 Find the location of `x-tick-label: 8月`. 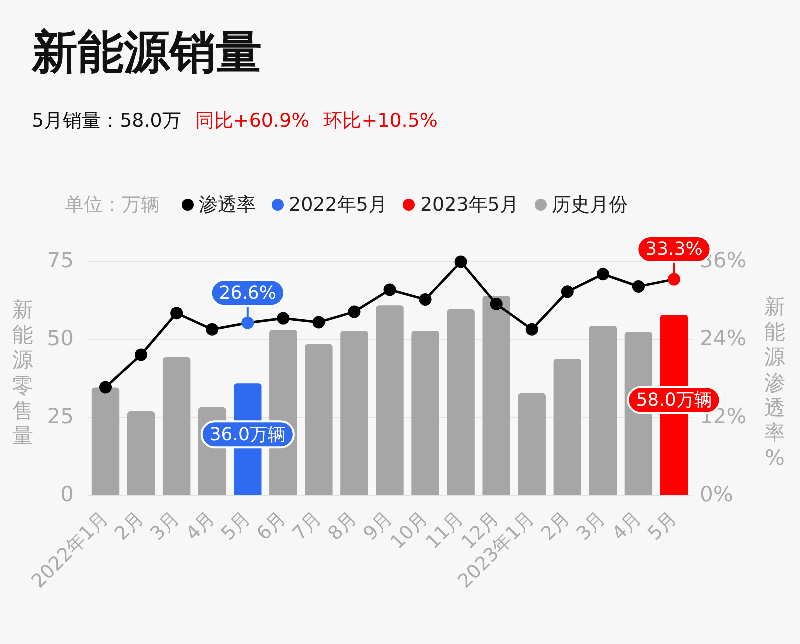

x-tick-label: 8月 is located at coordinates (343, 527).